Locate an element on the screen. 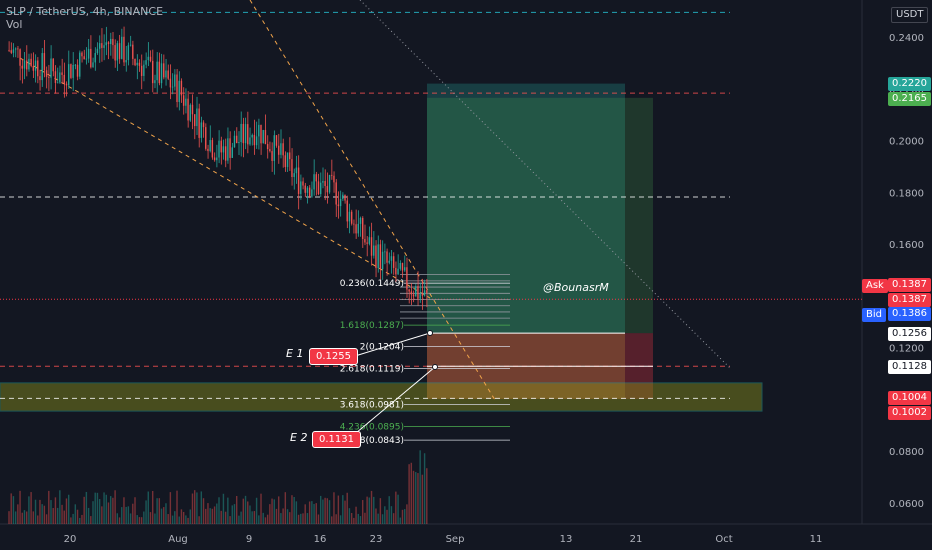  price-axis-tag: 0.1004 is located at coordinates (909, 398).